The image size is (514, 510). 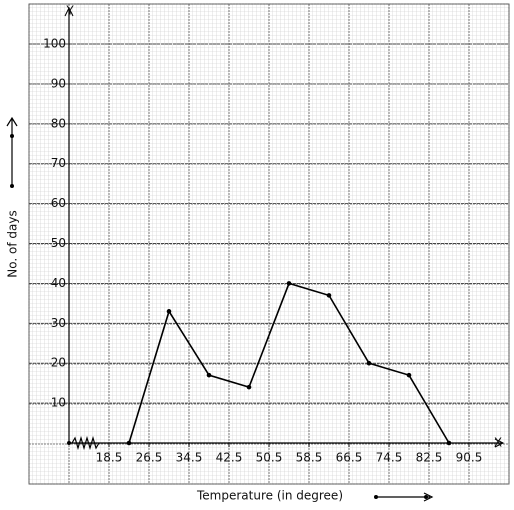 I want to click on x-tick-label: 58.5, so click(x=309, y=458).